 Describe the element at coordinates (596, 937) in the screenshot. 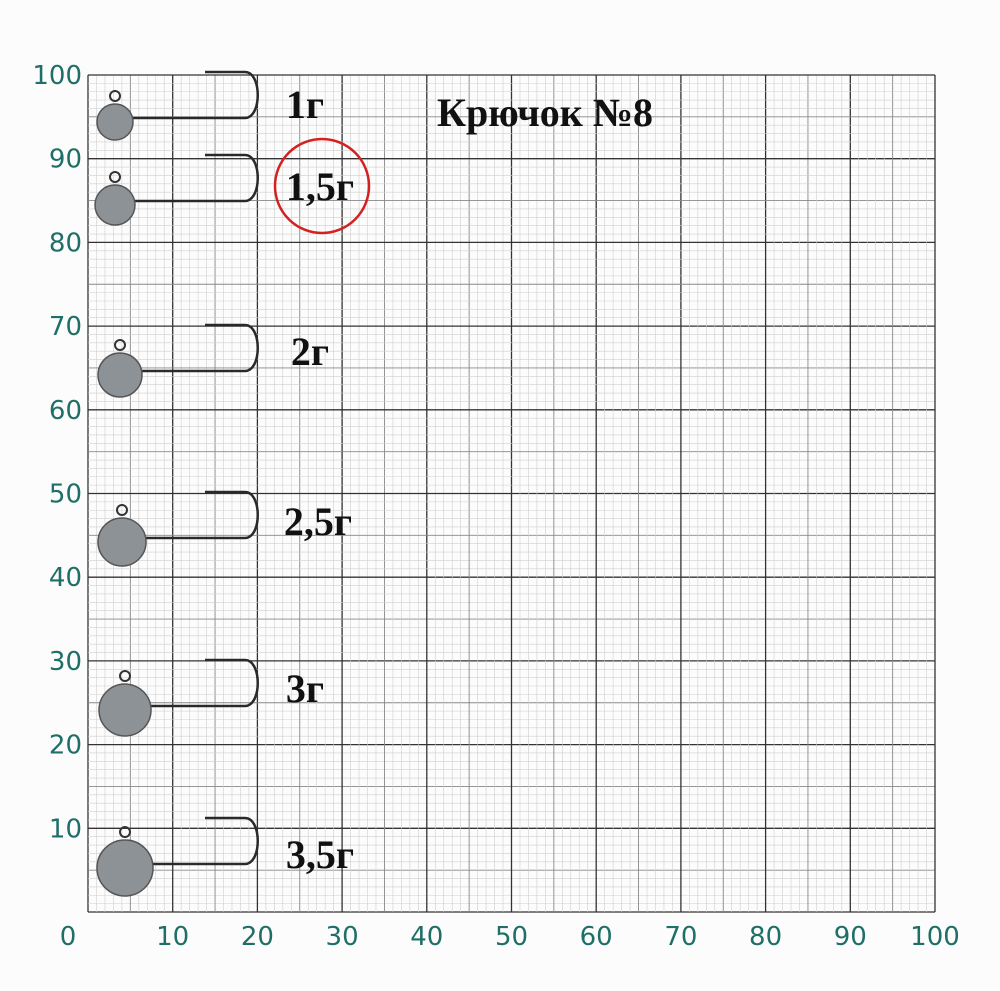

I see `x-label: 60` at that location.